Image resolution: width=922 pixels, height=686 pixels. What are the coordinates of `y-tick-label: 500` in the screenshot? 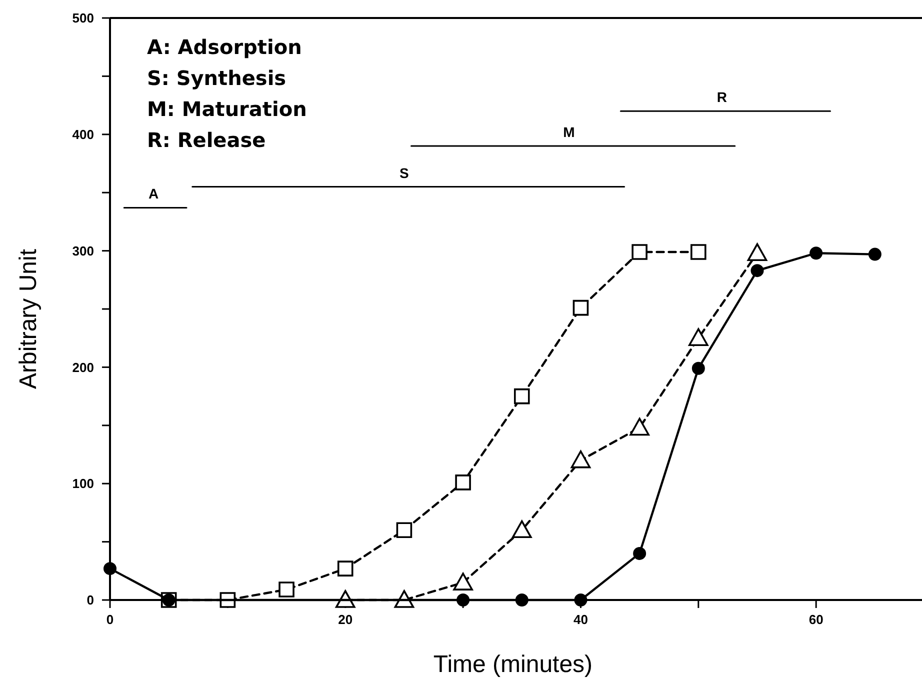 It's located at (83, 18).